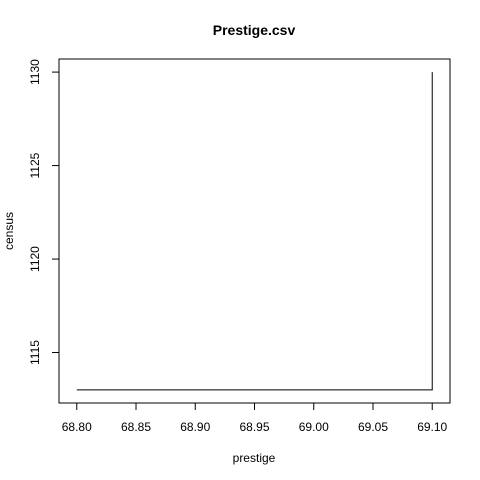  I want to click on chart-title: Prestige.csv, so click(254, 30).